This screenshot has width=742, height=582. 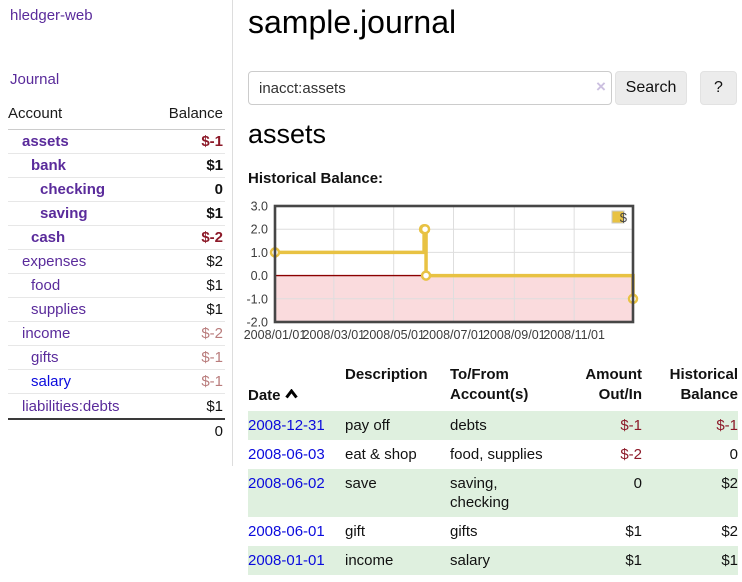 What do you see at coordinates (493, 560) in the screenshot?
I see `transaction-row: 2008-01-01 income salary $1 $1` at bounding box center [493, 560].